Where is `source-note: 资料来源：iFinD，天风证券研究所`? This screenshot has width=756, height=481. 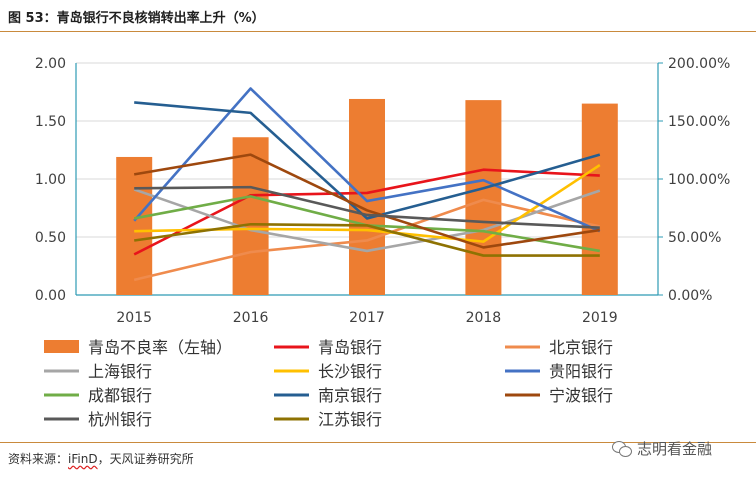
source-note: 资料来源：iFinD，天风证券研究所 is located at coordinates (101, 458).